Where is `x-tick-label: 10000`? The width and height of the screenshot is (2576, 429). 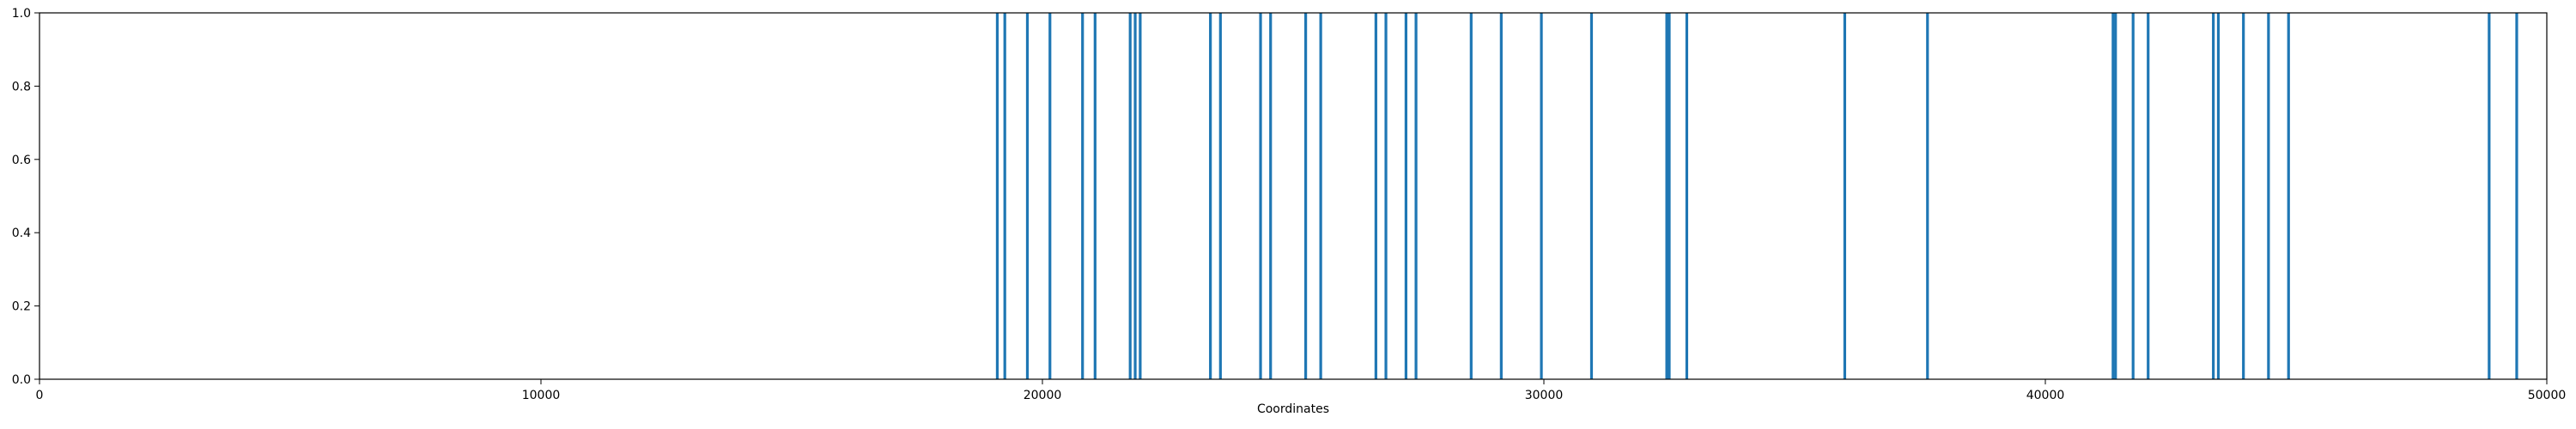
x-tick-label: 10000 is located at coordinates (541, 395).